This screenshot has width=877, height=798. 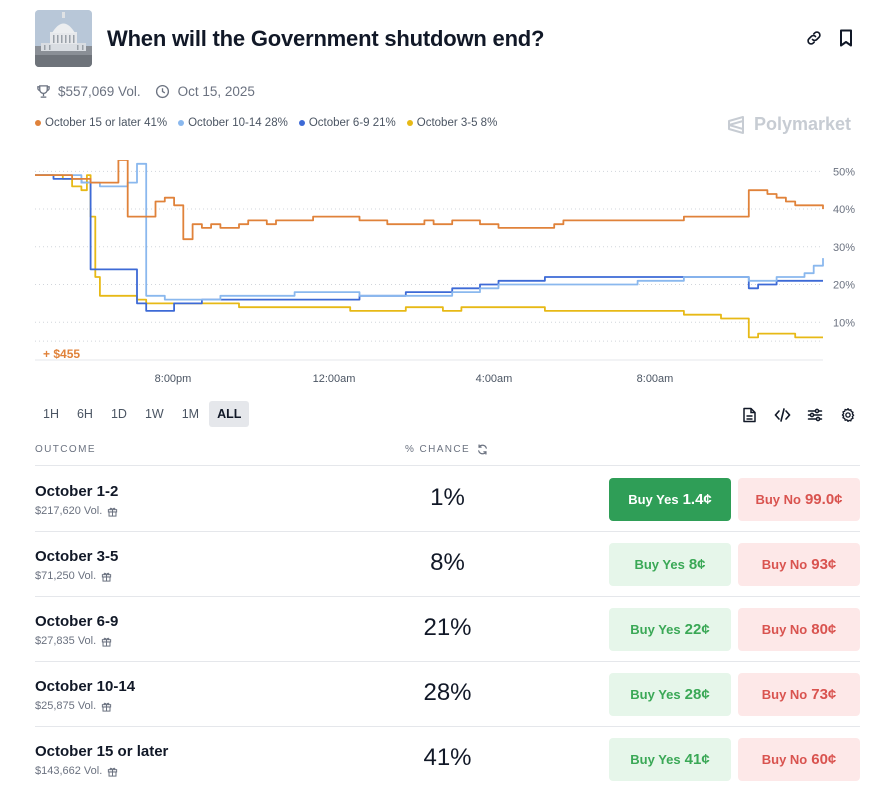 I want to click on series-line, so click(x=429, y=200).